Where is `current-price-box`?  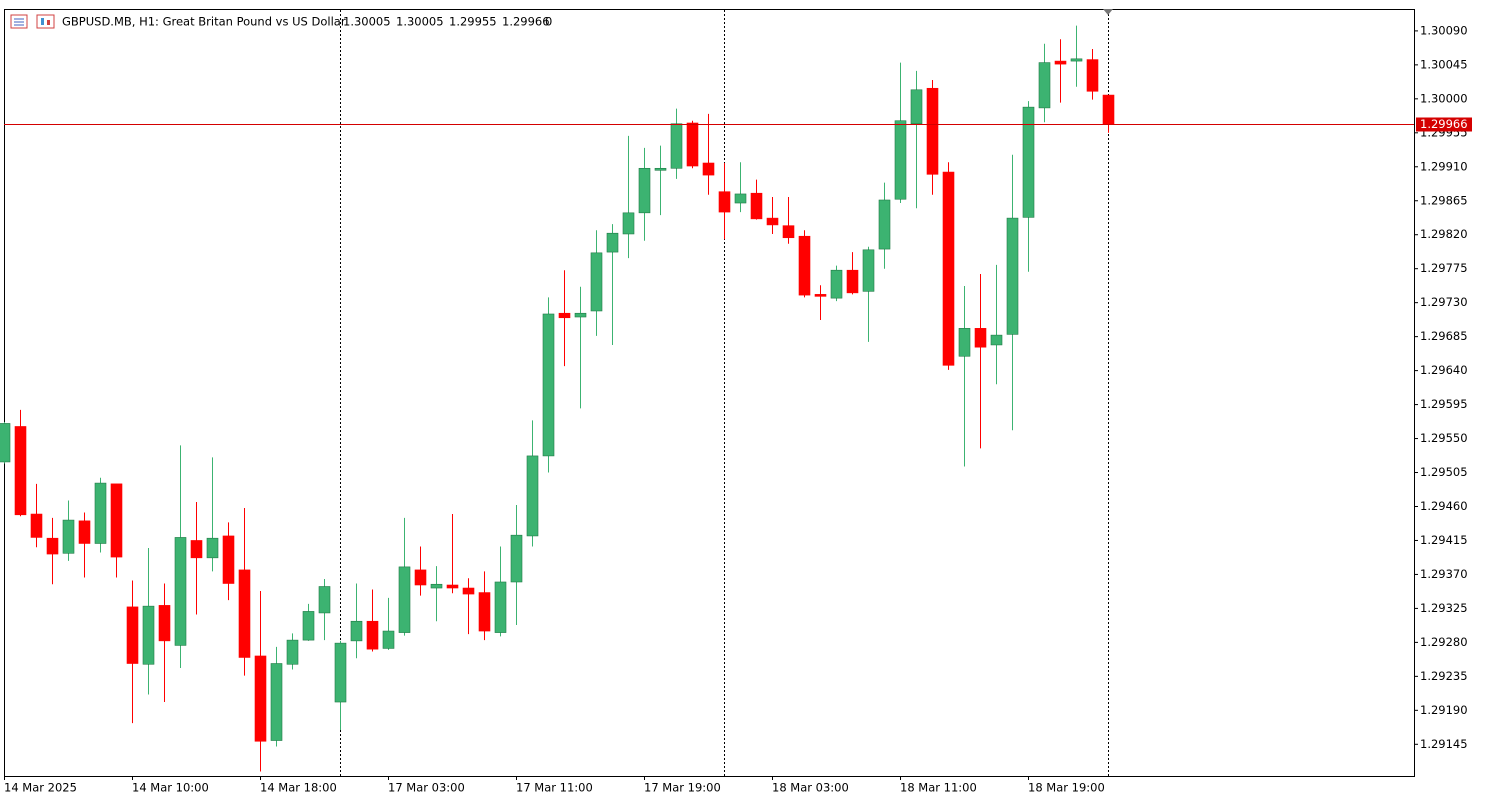 current-price-box is located at coordinates (1444, 124).